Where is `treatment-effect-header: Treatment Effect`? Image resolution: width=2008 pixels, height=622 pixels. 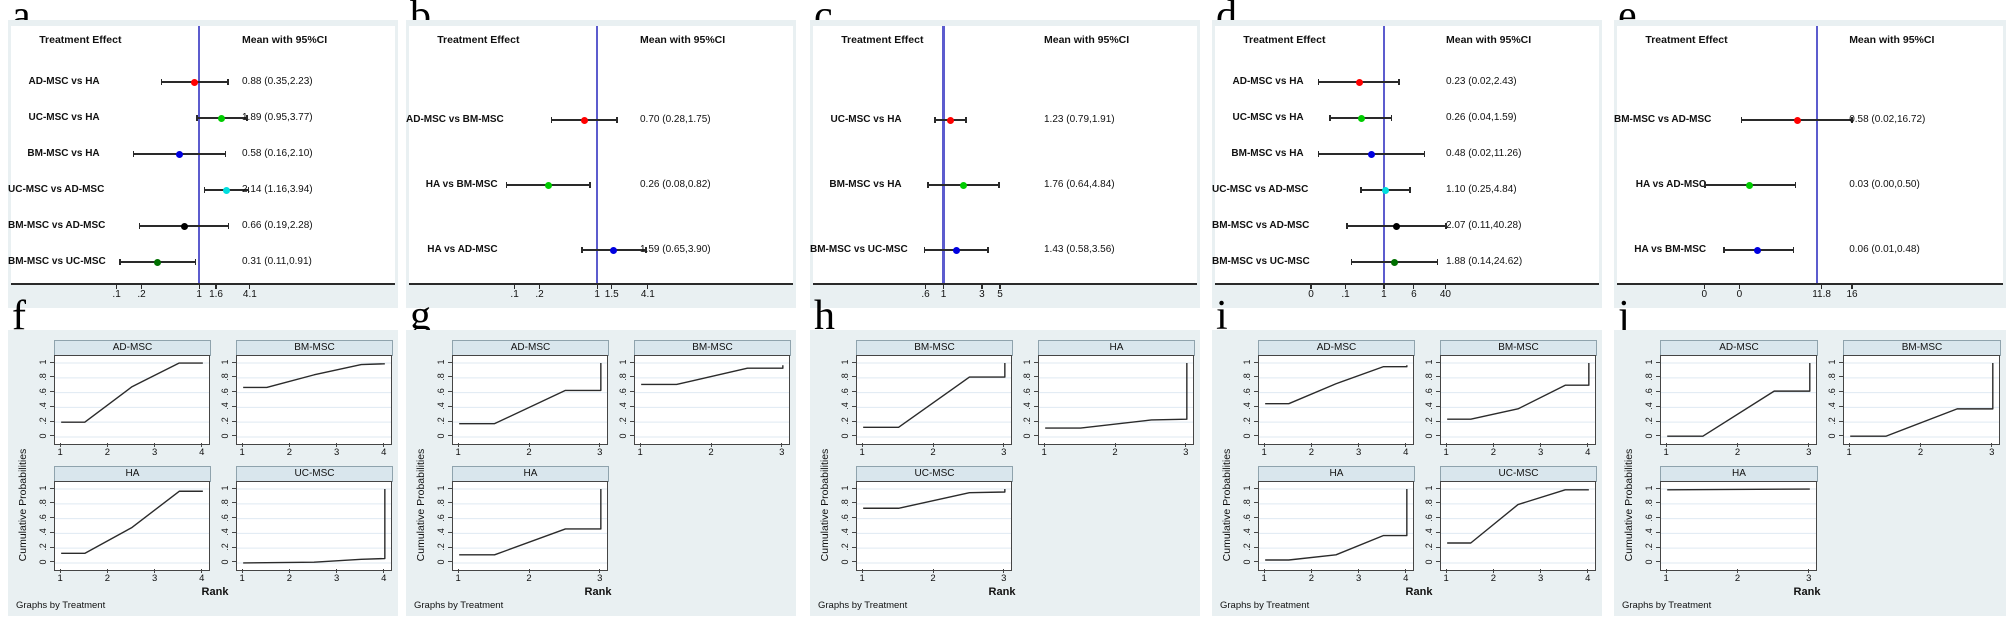 treatment-effect-header: Treatment Effect is located at coordinates (1686, 40).